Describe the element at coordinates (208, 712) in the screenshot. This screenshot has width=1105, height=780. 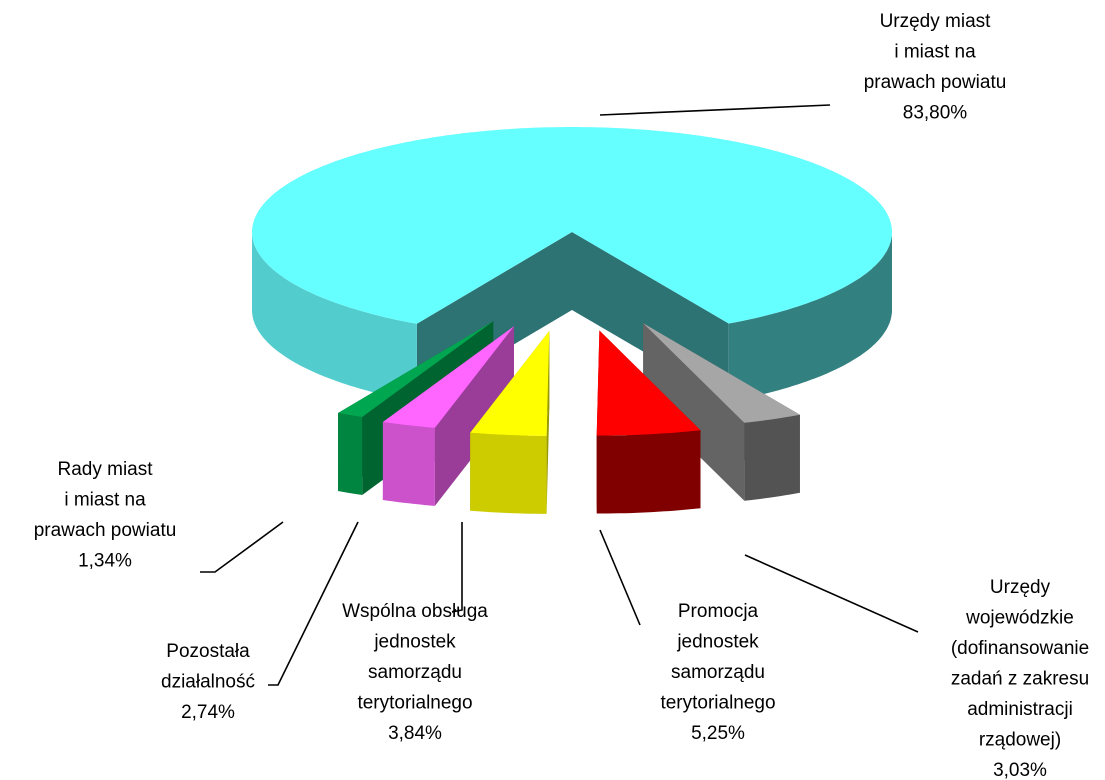
I see `value-label: 2,74%` at that location.